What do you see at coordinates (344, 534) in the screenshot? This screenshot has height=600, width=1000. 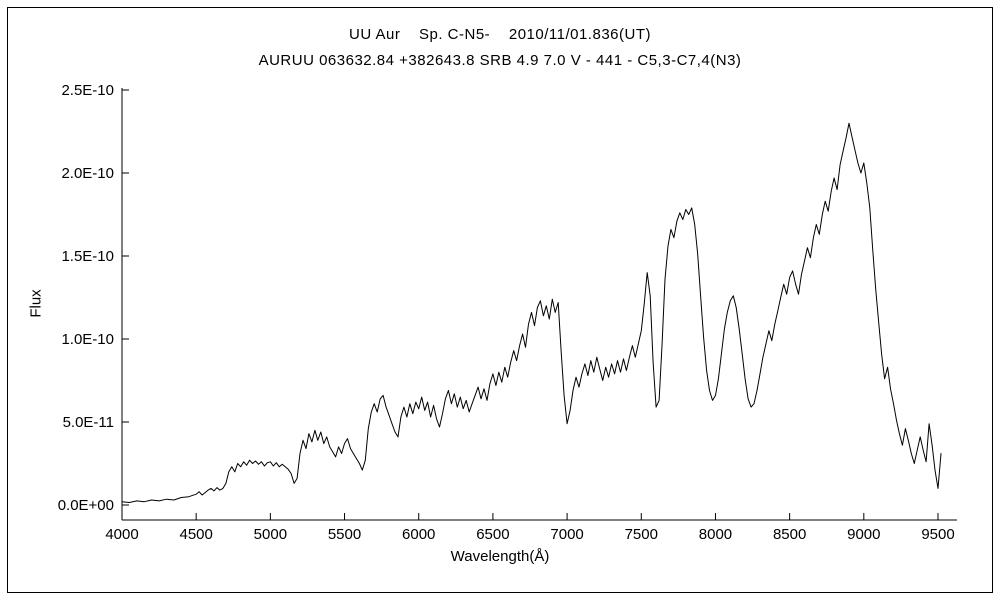 I see `x-tick-label: 5500` at bounding box center [344, 534].